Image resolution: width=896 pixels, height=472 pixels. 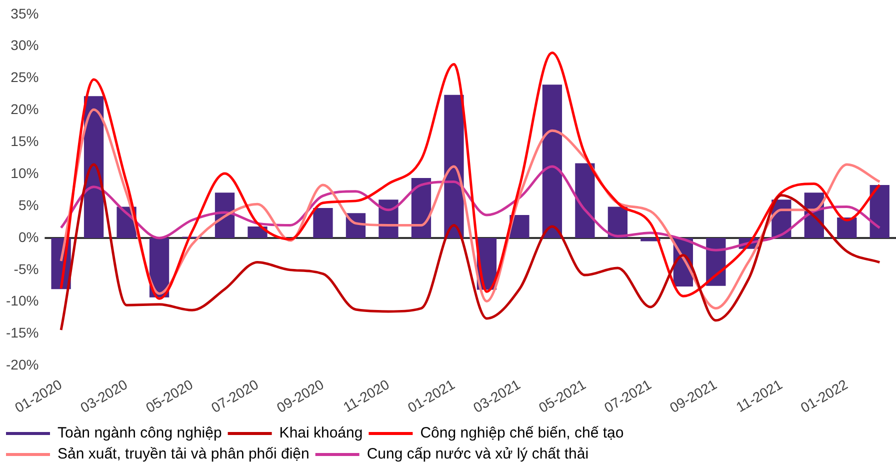 I want to click on y-tick-label: 0%, so click(x=28, y=236).